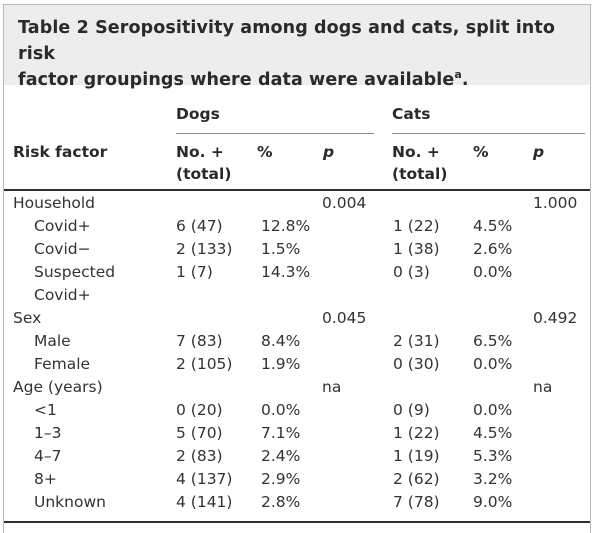 Image resolution: width=596 pixels, height=533 pixels. I want to click on dogs-group-header: Dogs, so click(198, 114).